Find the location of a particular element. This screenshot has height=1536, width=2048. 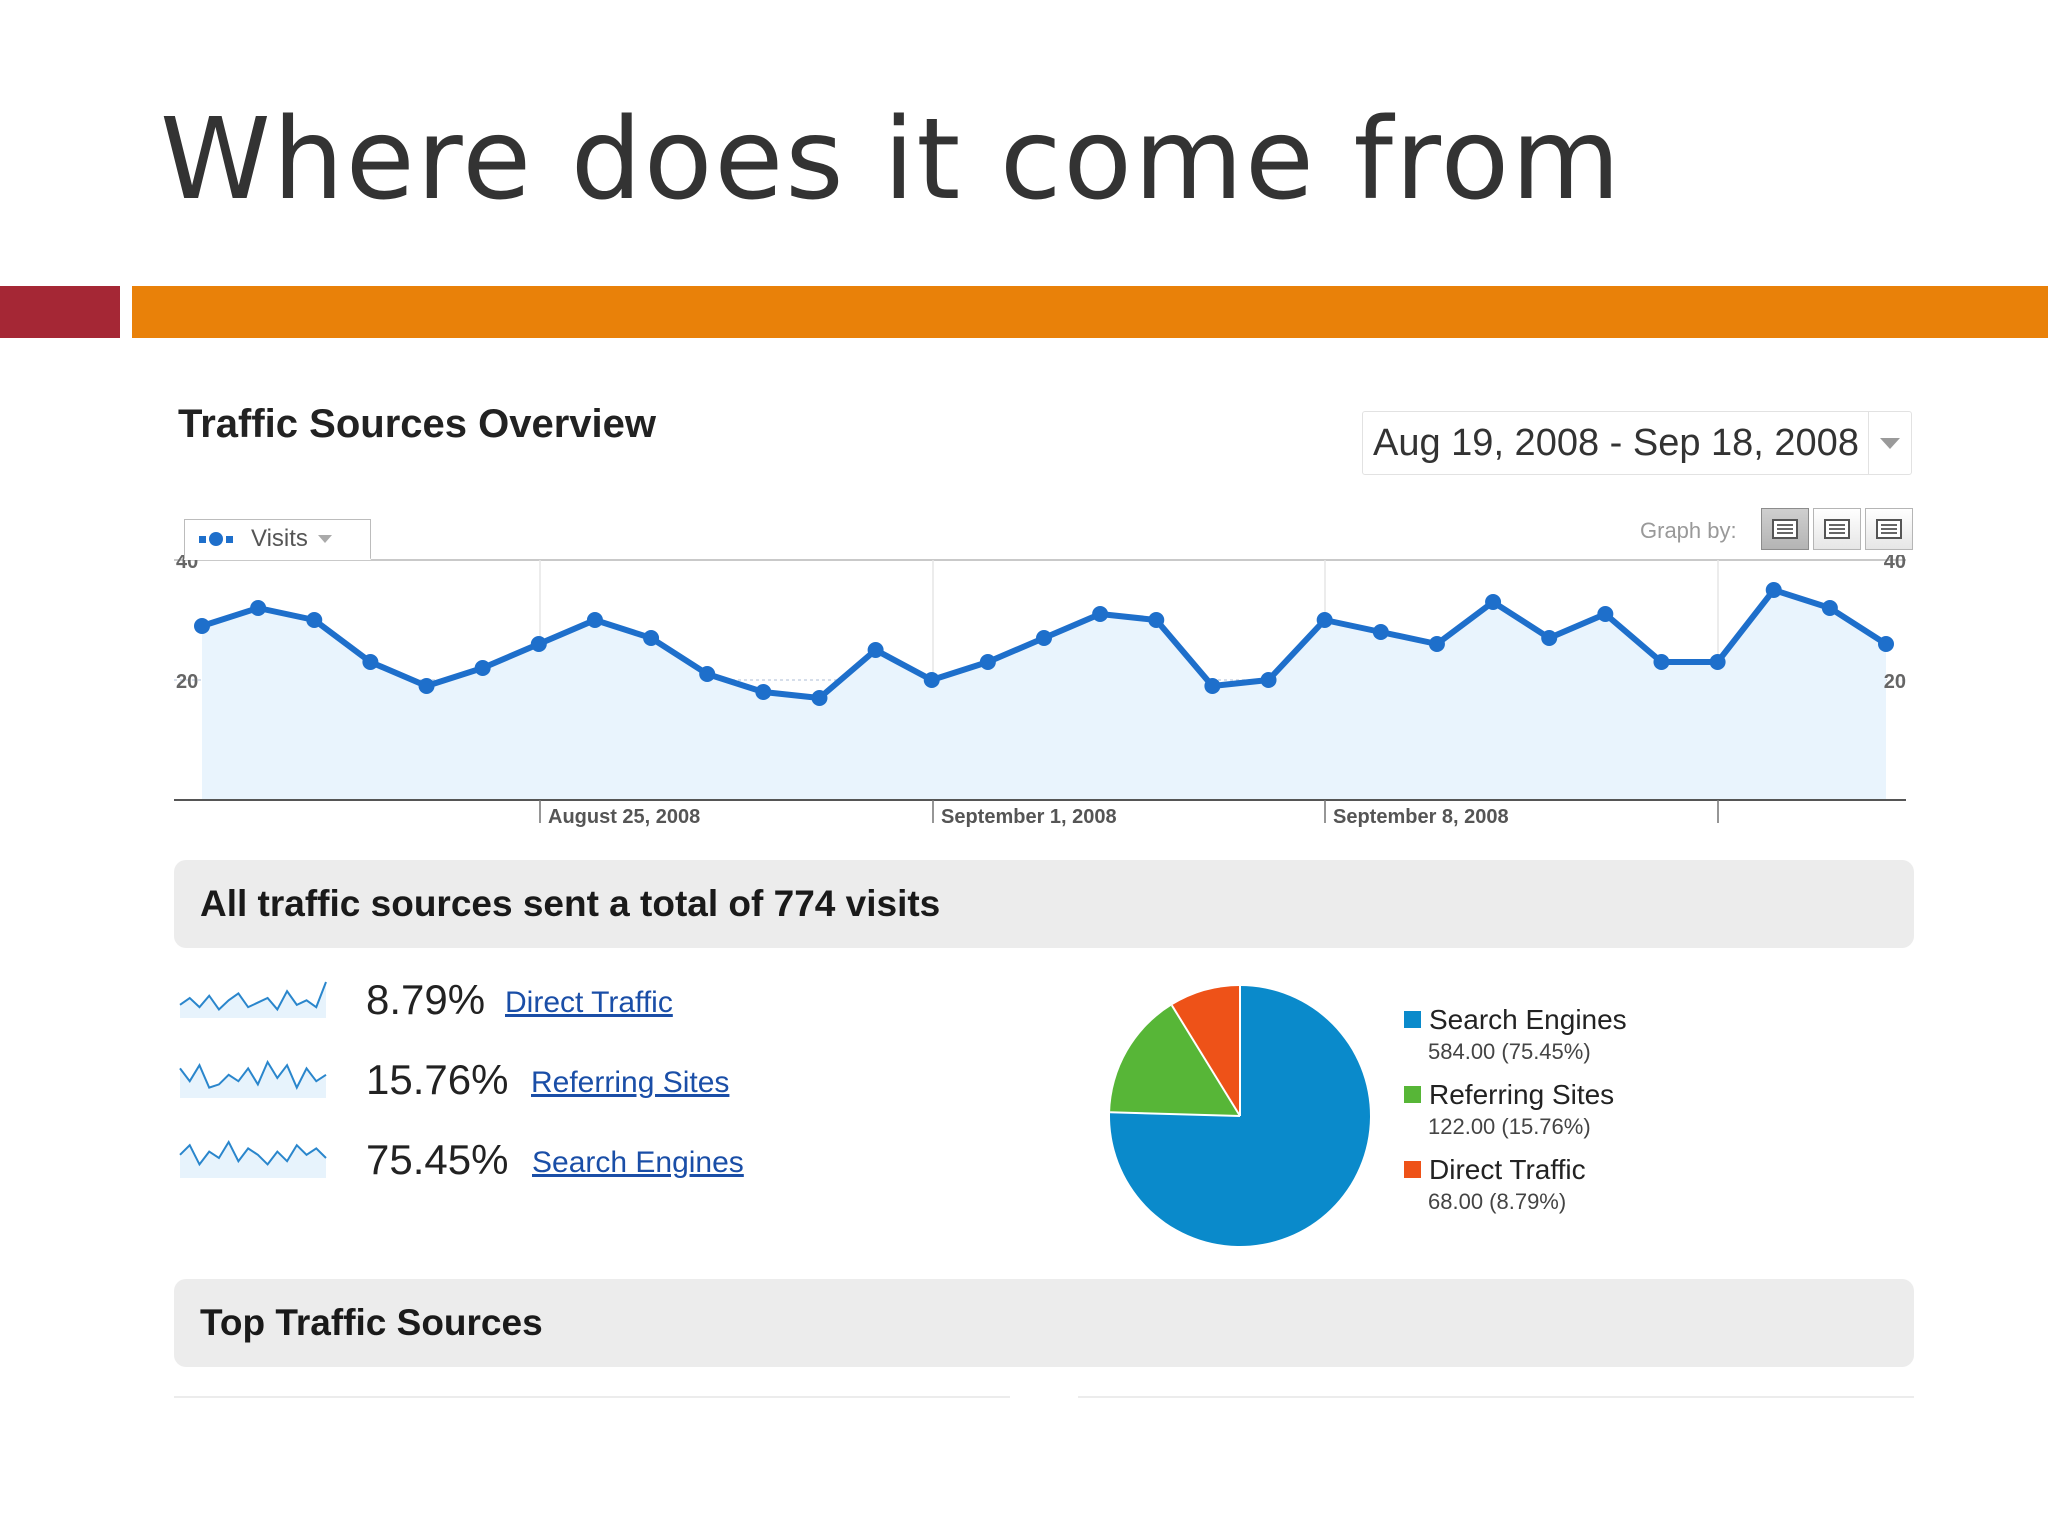

panel-title: Traffic Sources Overview is located at coordinates (417, 424).